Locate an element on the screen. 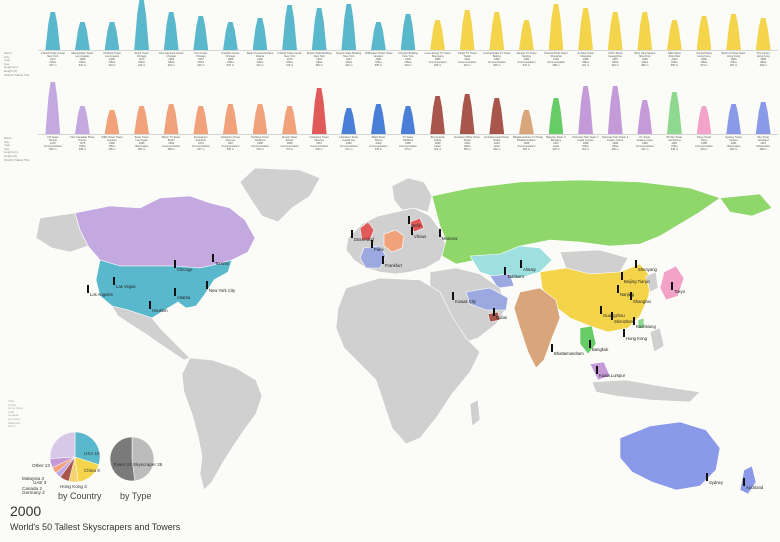  city-label: Shenzhen is located at coordinates (623, 321).